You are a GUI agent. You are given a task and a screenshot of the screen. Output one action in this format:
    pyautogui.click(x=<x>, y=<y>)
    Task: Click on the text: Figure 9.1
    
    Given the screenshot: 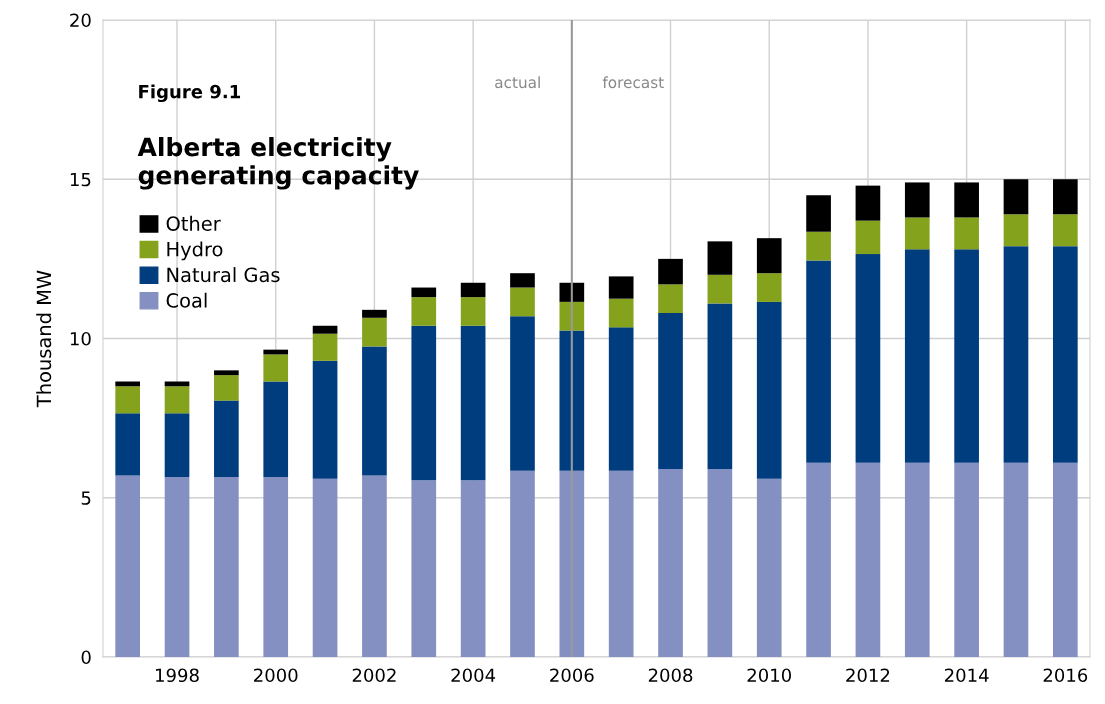 What is the action you would take?
    pyautogui.click(x=190, y=93)
    